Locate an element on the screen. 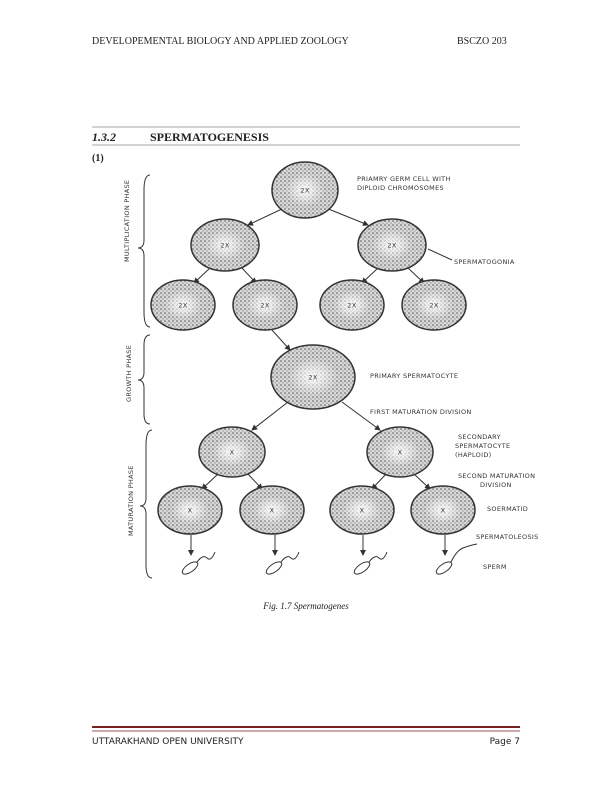 The image size is (612, 792). phase-label: GROWTH PHASE is located at coordinates (129, 373).